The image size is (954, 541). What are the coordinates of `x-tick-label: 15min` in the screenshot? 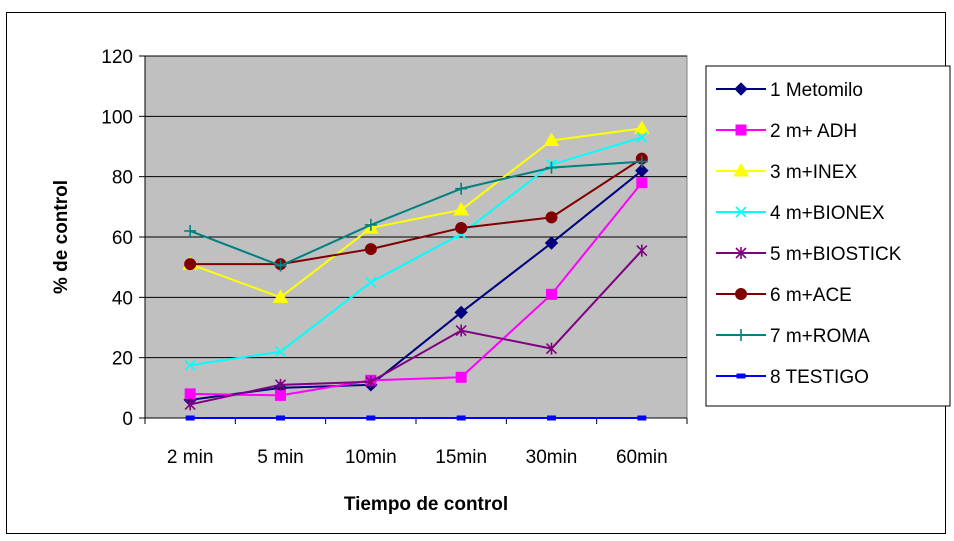 It's located at (461, 457).